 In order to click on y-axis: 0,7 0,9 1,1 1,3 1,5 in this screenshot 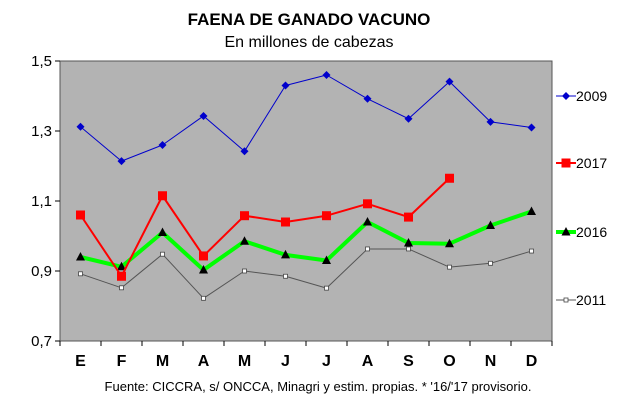, I will do `click(45, 201)`.